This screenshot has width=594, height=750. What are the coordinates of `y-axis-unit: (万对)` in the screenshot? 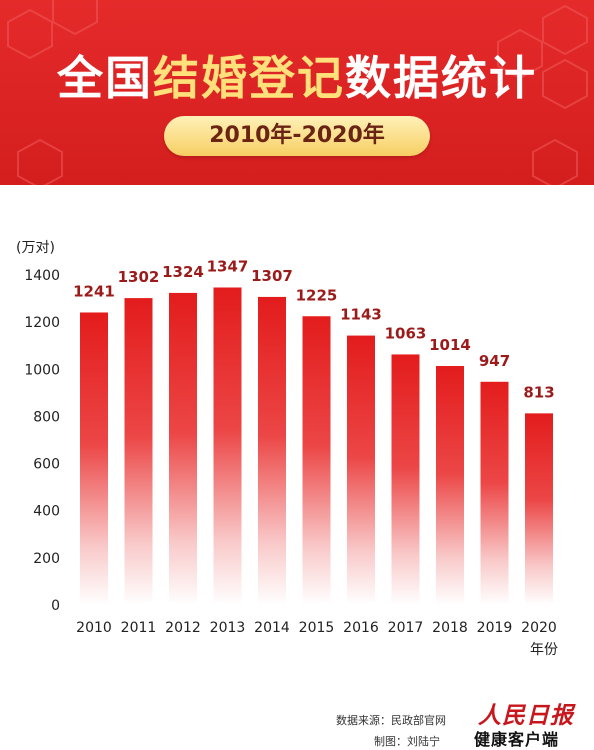 It's located at (35, 248).